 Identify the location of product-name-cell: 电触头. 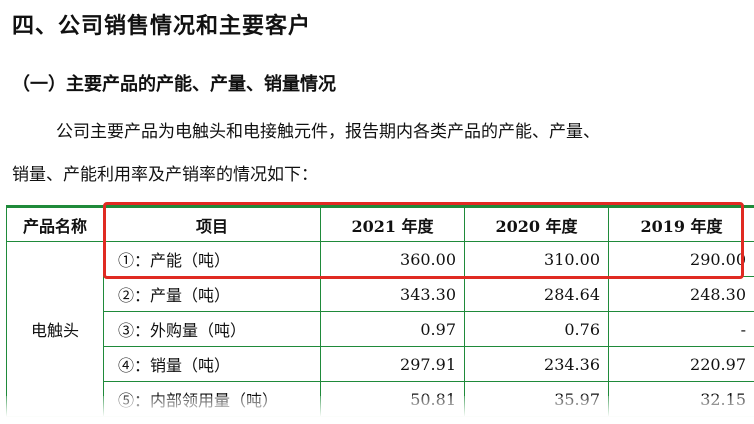
(55, 329).